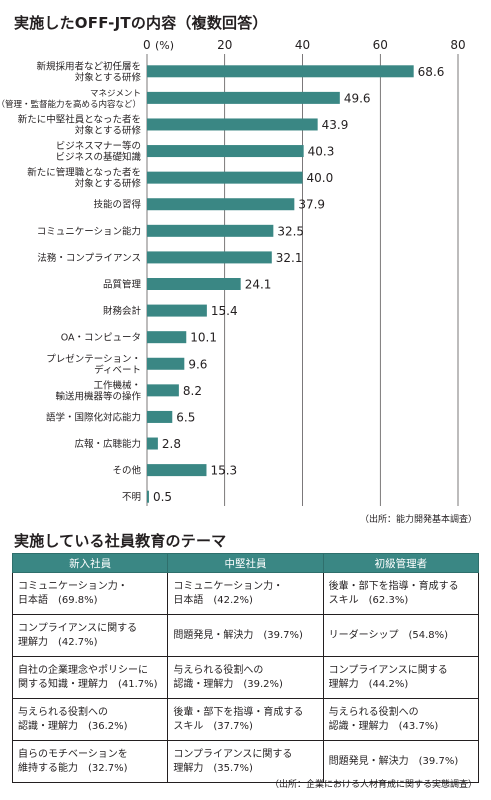 Image resolution: width=491 pixels, height=800 pixels. What do you see at coordinates (311, 205) in the screenshot?
I see `value-label: 37.9` at bounding box center [311, 205].